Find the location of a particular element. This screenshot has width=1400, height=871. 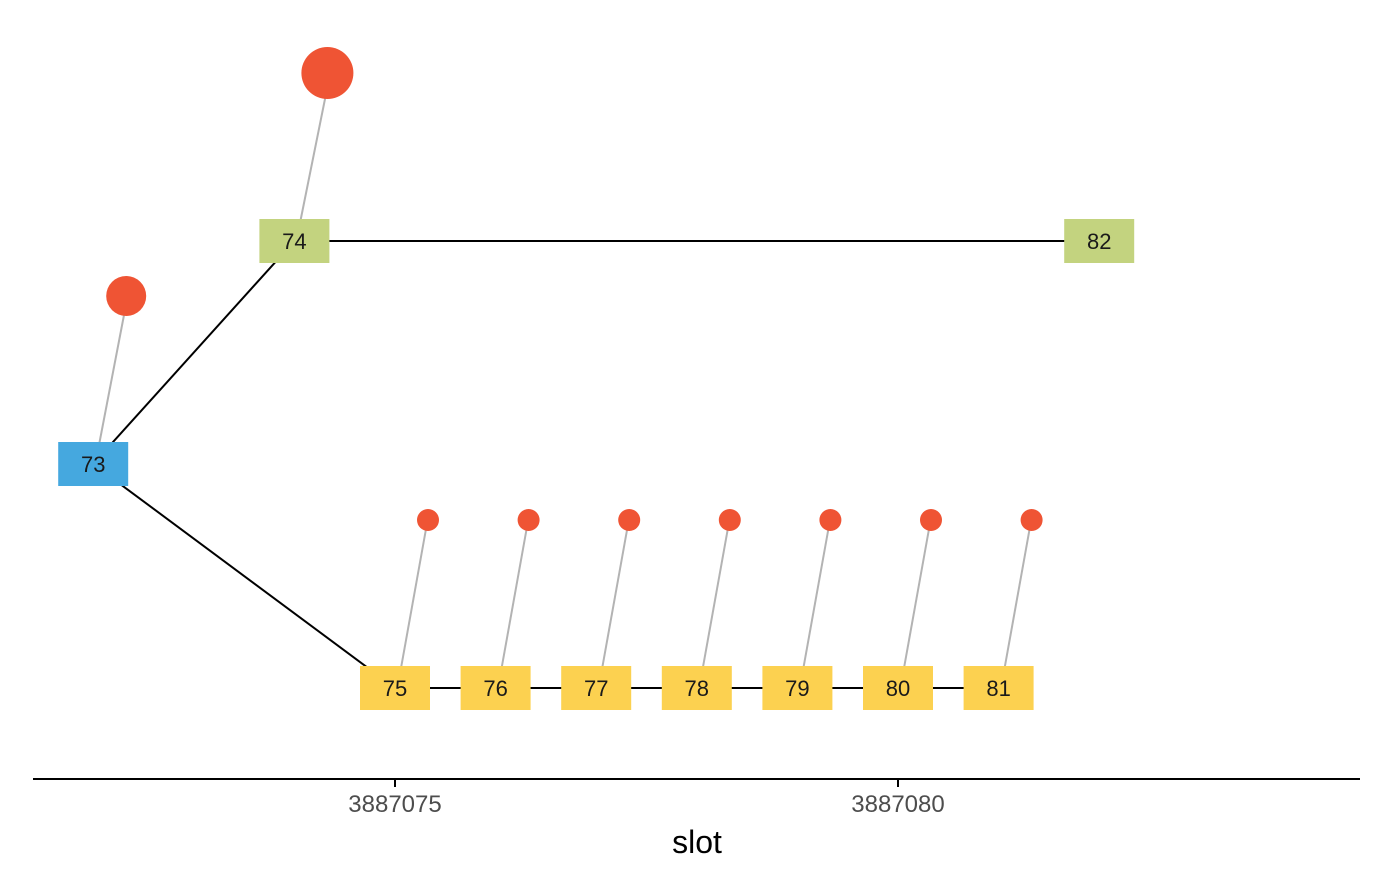

slot-node-77: 77 is located at coordinates (596, 688).